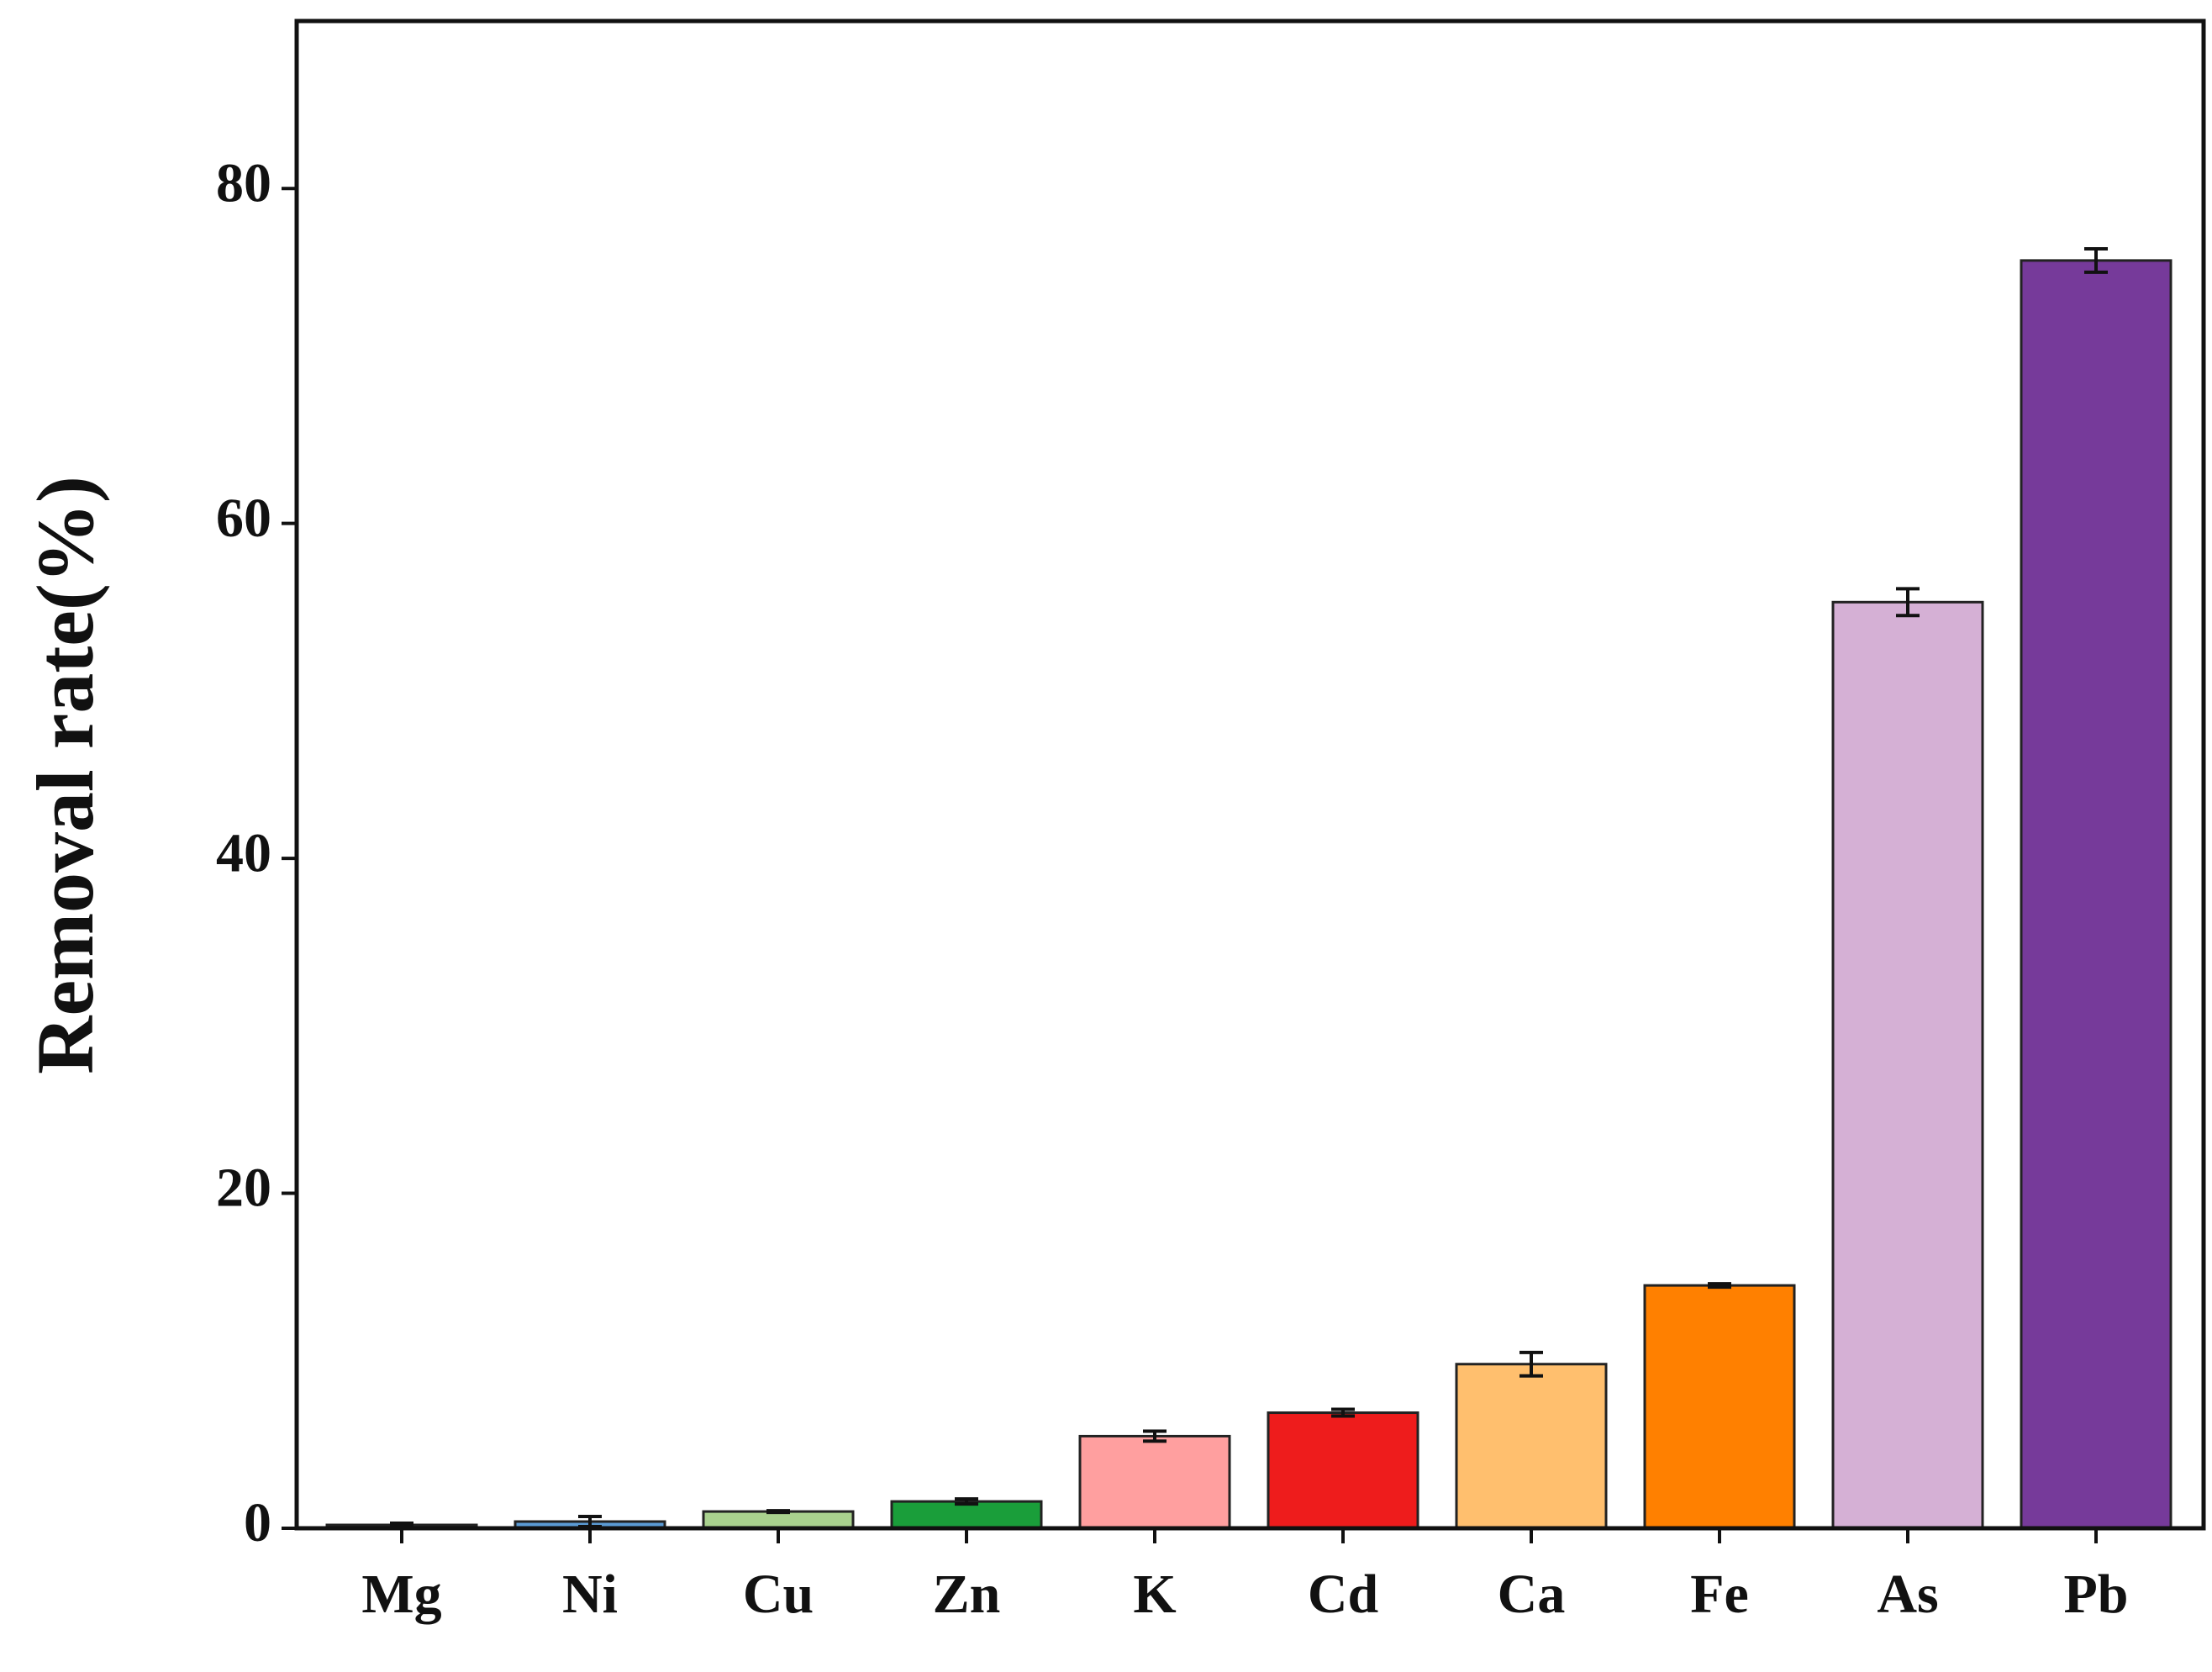 This screenshot has height=1672, width=2212. Describe the element at coordinates (1343, 1595) in the screenshot. I see `x-tick-label: Cd` at that location.